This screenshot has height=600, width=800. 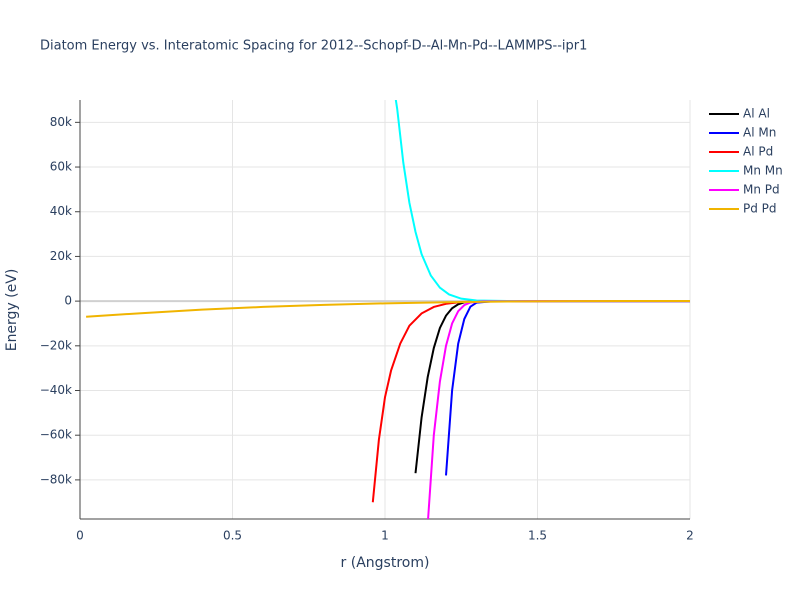 What do you see at coordinates (690, 536) in the screenshot?
I see `x-tick-label: 2` at bounding box center [690, 536].